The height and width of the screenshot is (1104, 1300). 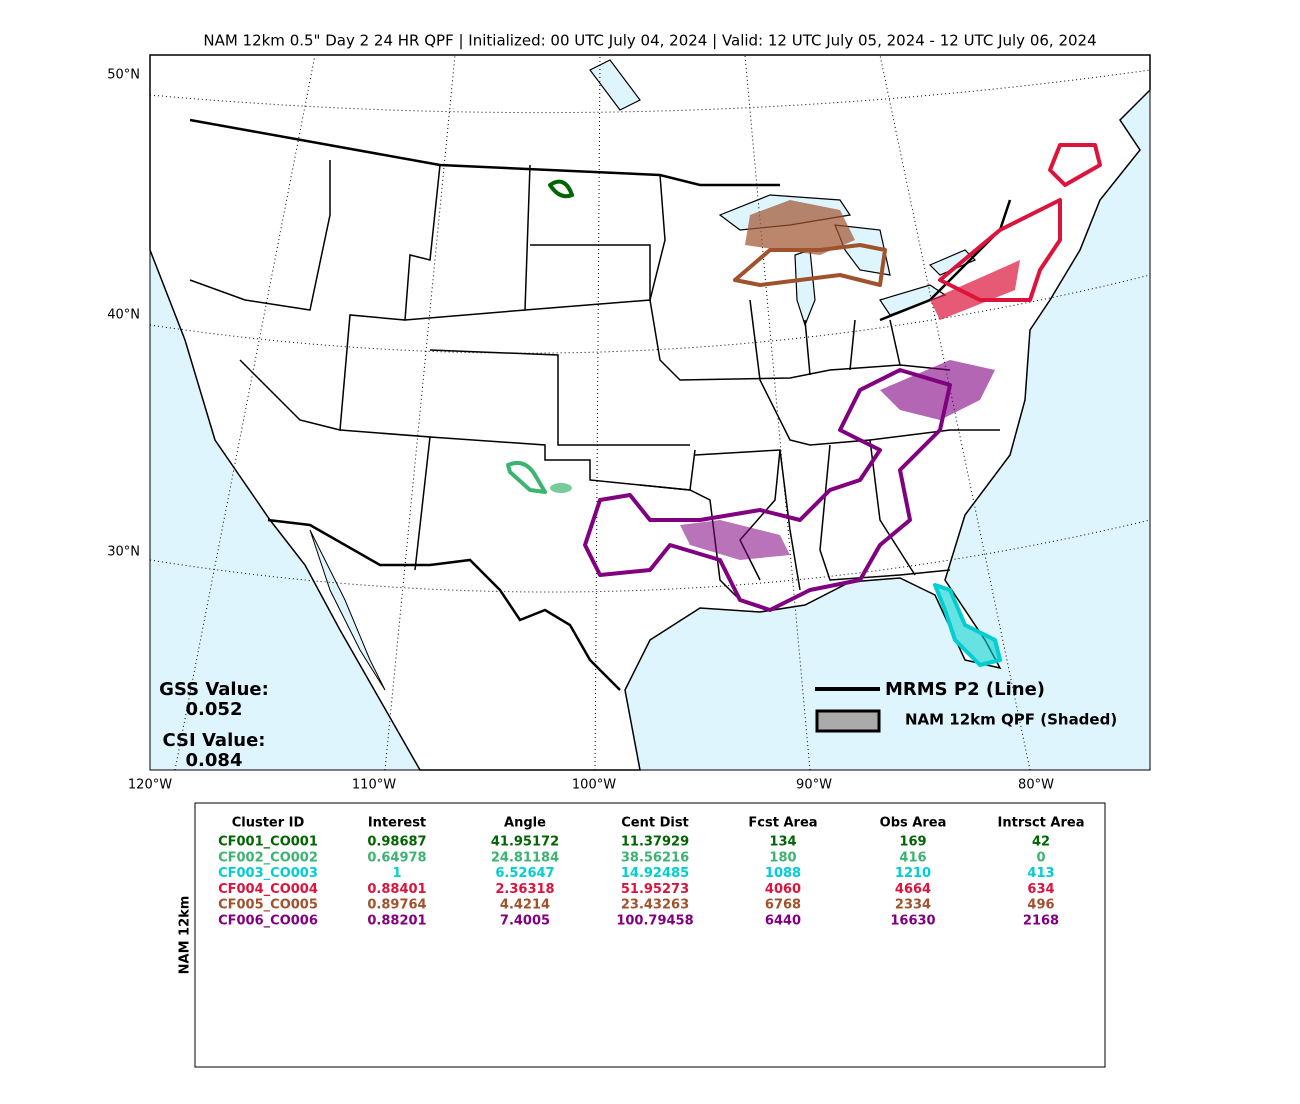 I want to click on table-cell: 51.95273, so click(x=655, y=889).